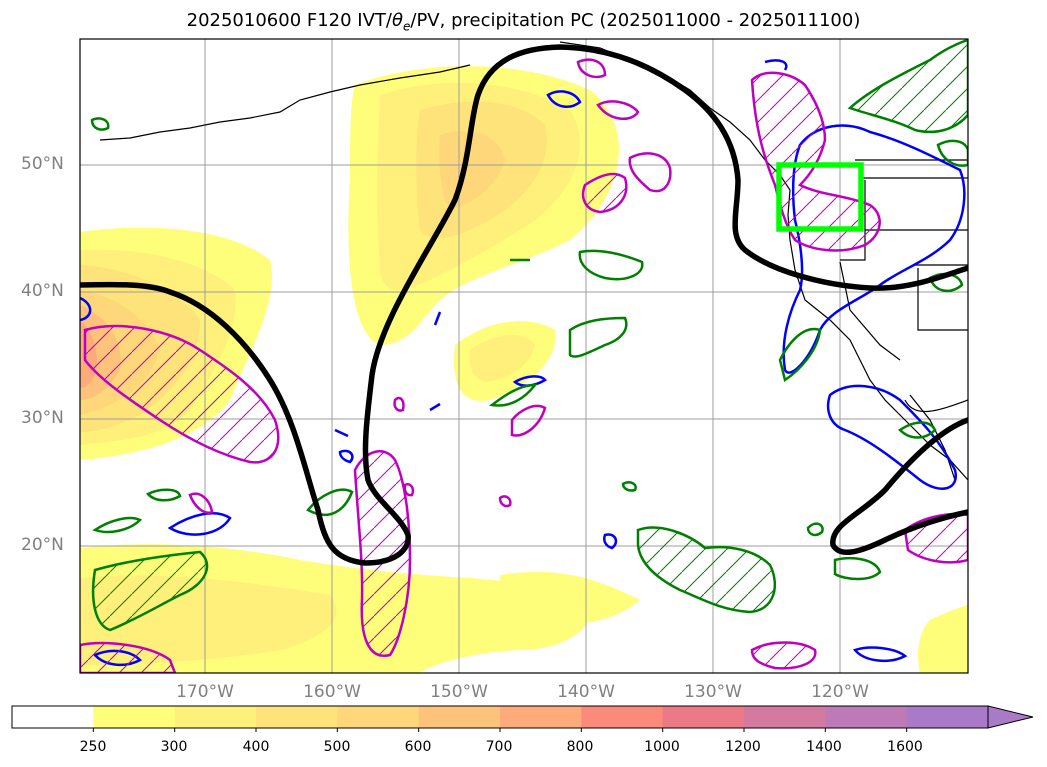 Image resolution: width=1047 pixels, height=767 pixels. What do you see at coordinates (42, 164) in the screenshot?
I see `lat-label-50n: 50°N` at bounding box center [42, 164].